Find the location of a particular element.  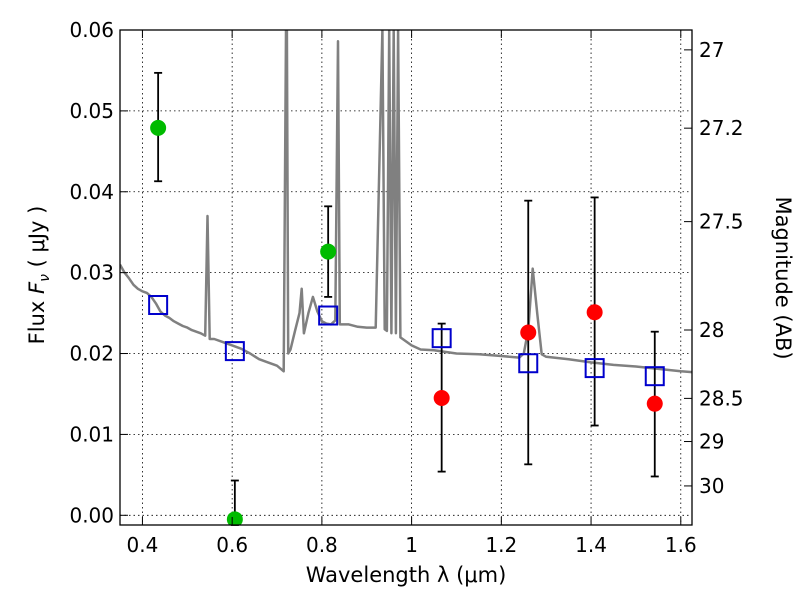

y-tick-label: 0.01 is located at coordinates (91, 434).